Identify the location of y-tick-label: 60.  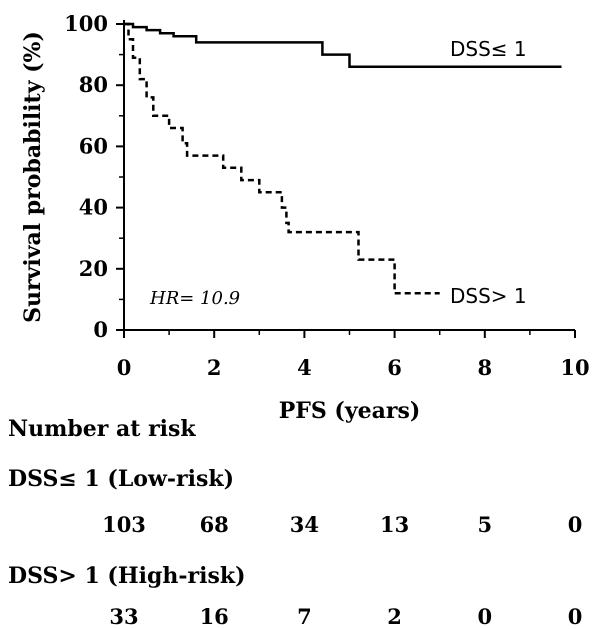
(93, 145).